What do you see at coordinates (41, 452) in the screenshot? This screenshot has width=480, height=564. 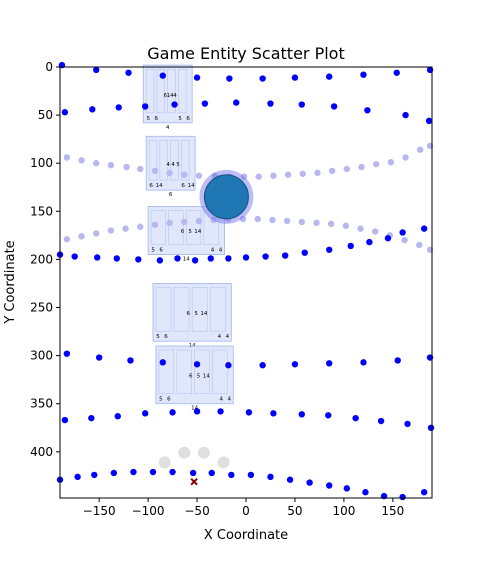 I see `y-tick-label: 400` at bounding box center [41, 452].